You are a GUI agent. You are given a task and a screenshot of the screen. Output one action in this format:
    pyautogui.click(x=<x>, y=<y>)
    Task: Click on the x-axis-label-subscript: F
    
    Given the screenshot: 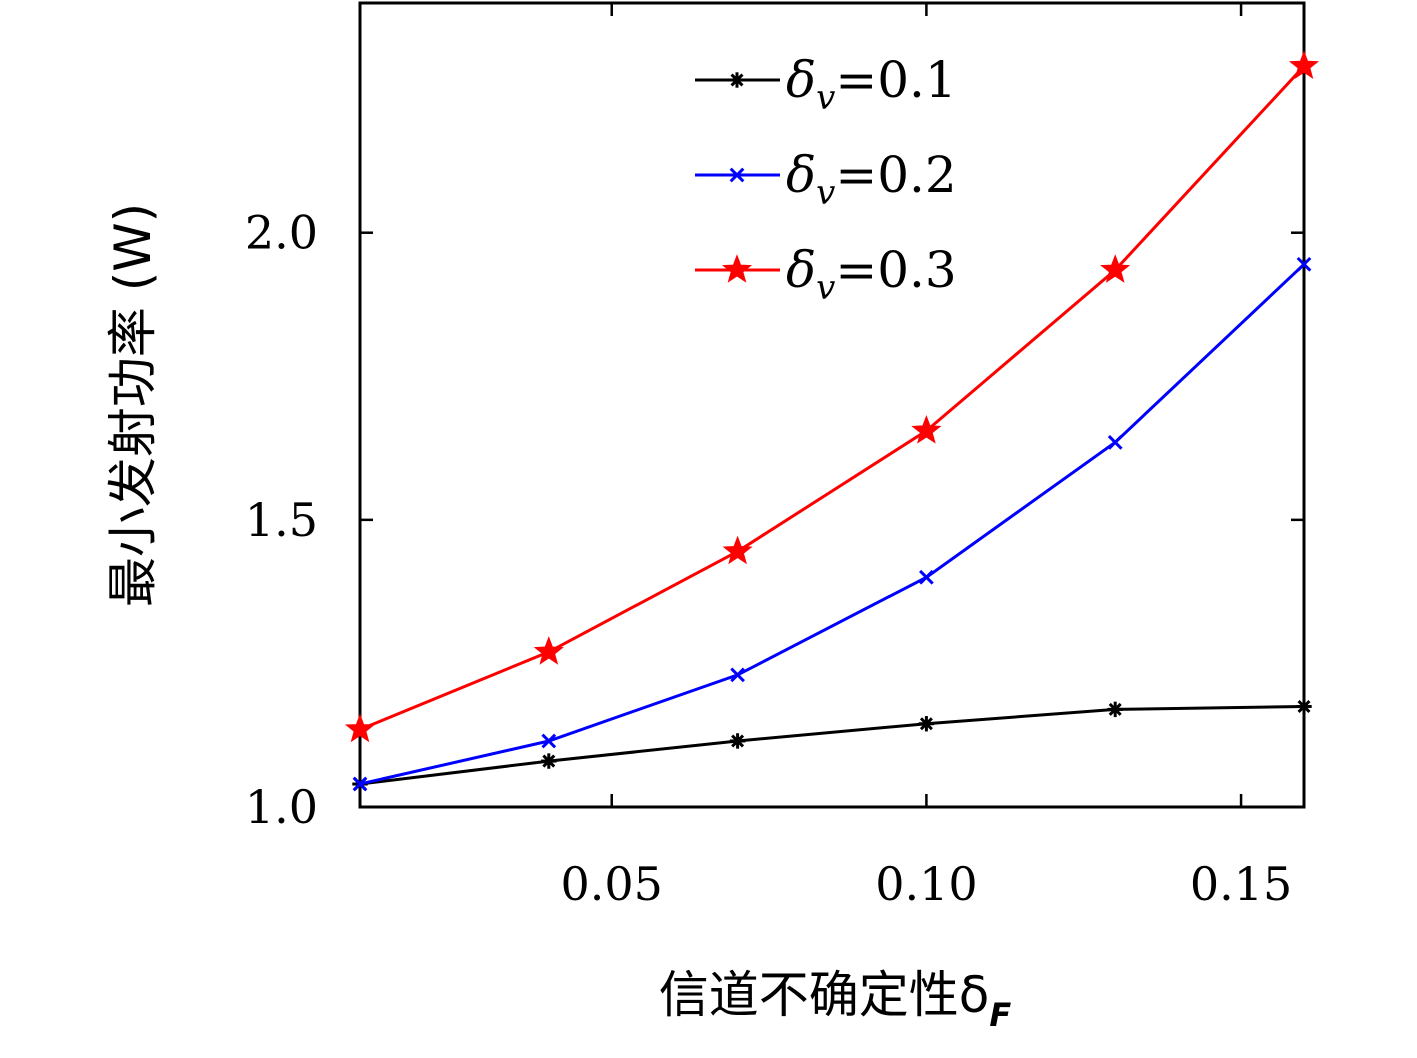 What is the action you would take?
    pyautogui.click(x=1000, y=1015)
    